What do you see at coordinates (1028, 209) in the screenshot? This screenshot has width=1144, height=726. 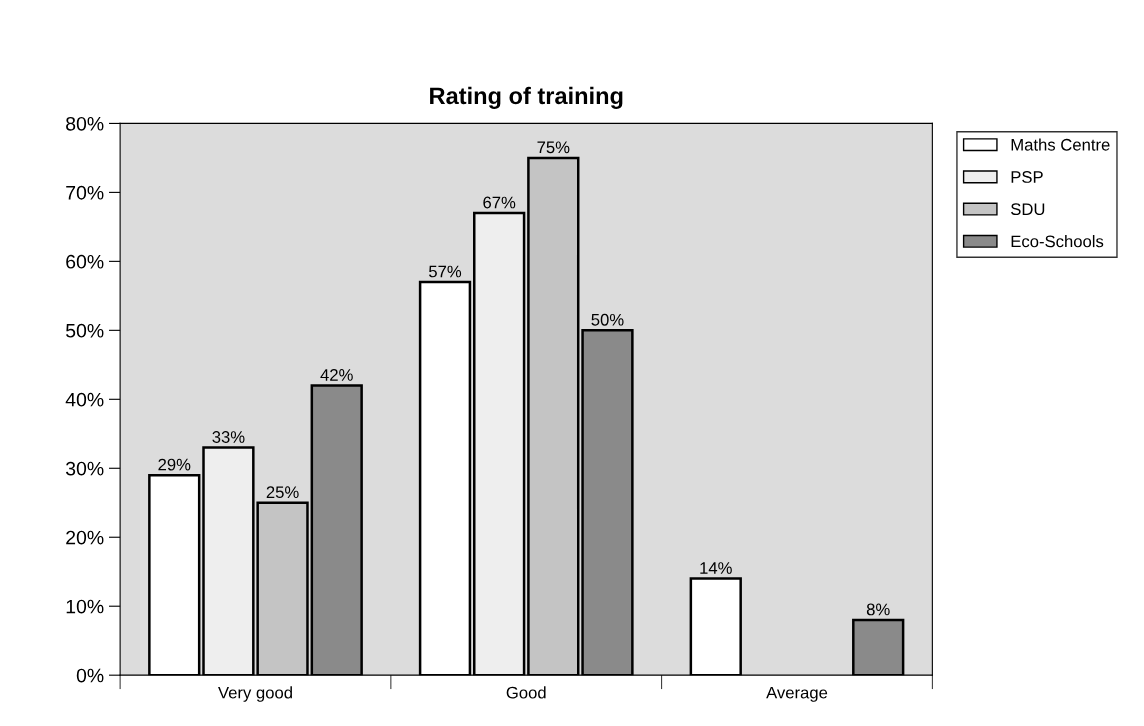 I see `legend-label: SDU` at bounding box center [1028, 209].